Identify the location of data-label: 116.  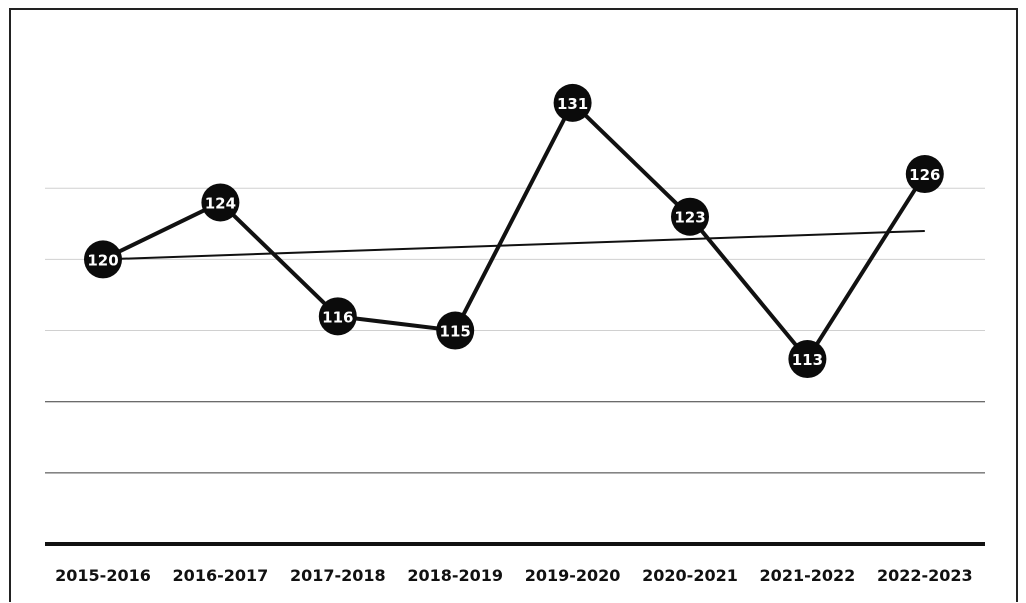
(337, 317).